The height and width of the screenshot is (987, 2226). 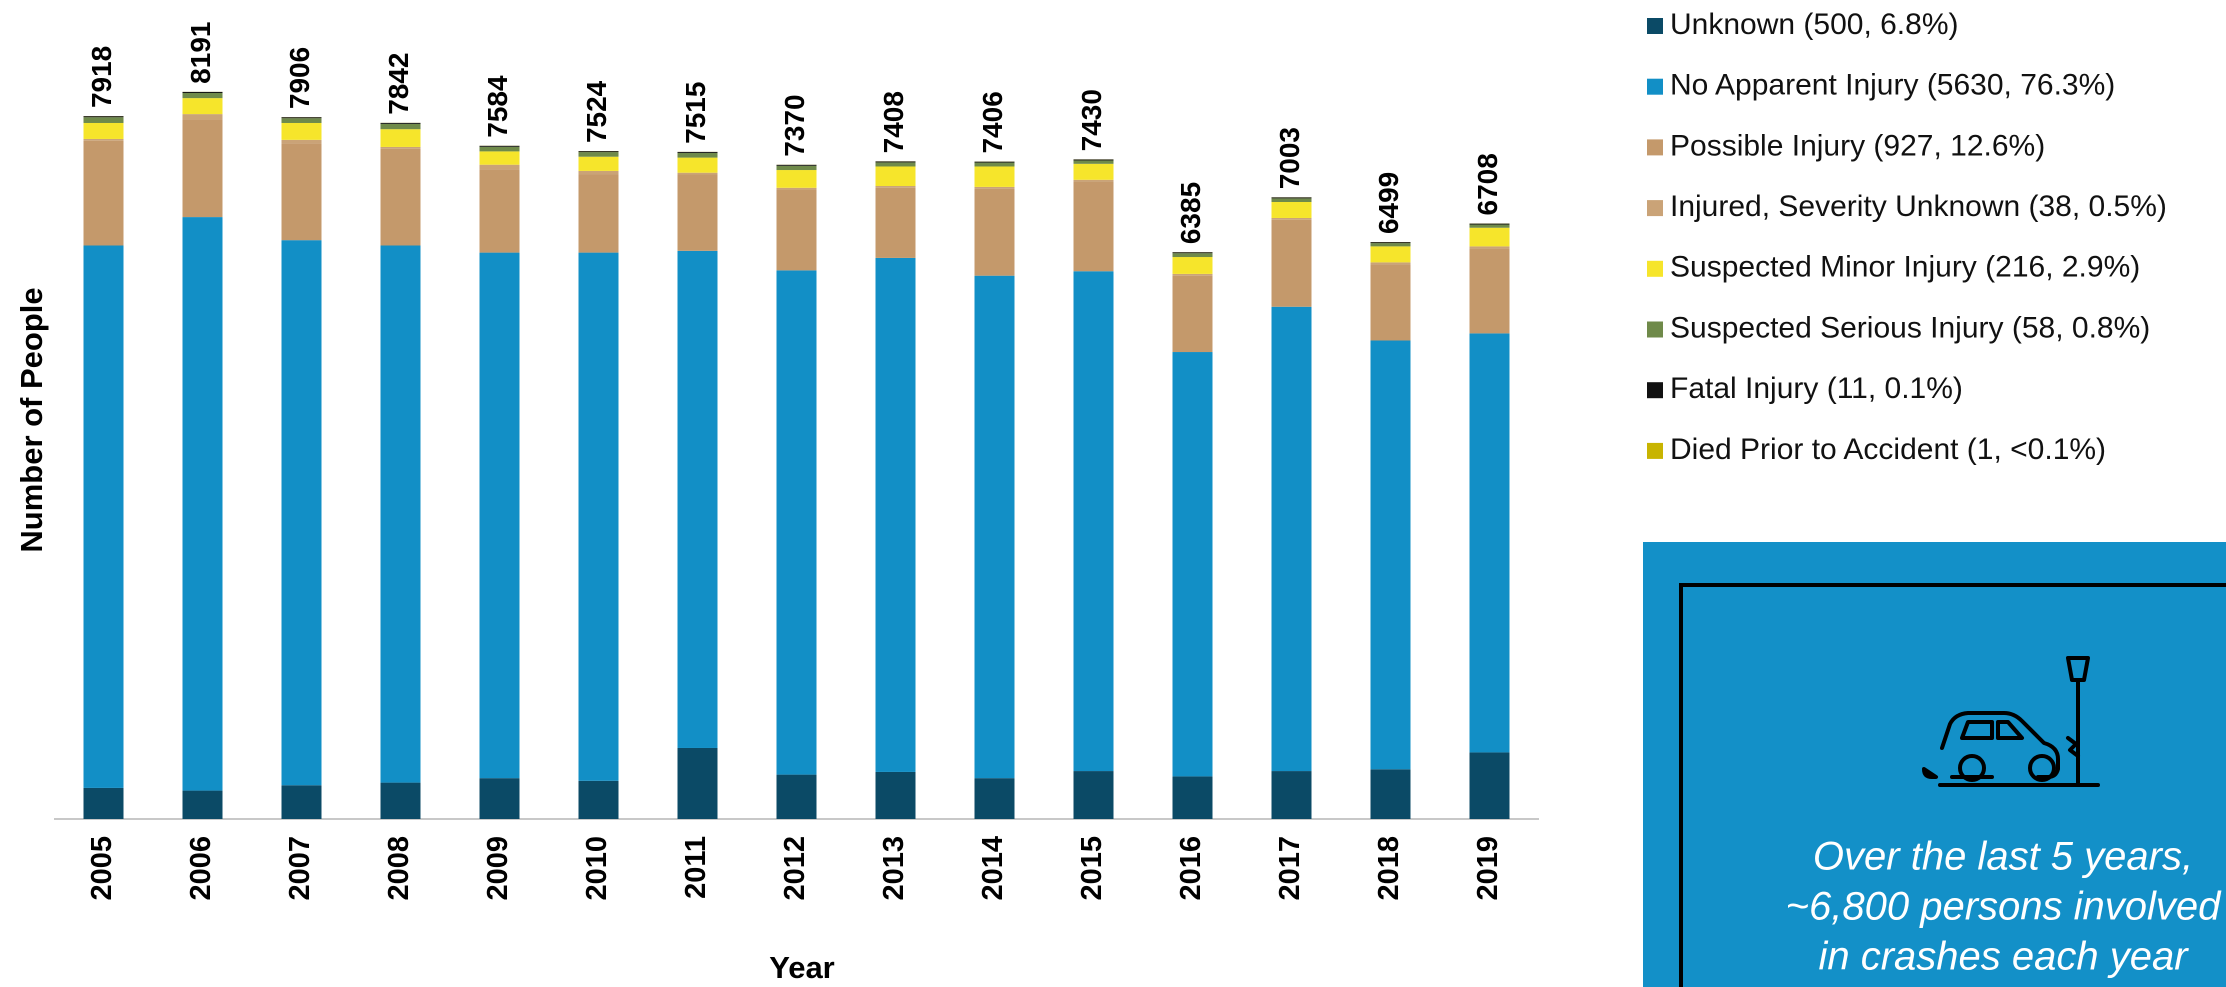 What do you see at coordinates (1488, 868) in the screenshot?
I see `x-tick-label: 2019` at bounding box center [1488, 868].